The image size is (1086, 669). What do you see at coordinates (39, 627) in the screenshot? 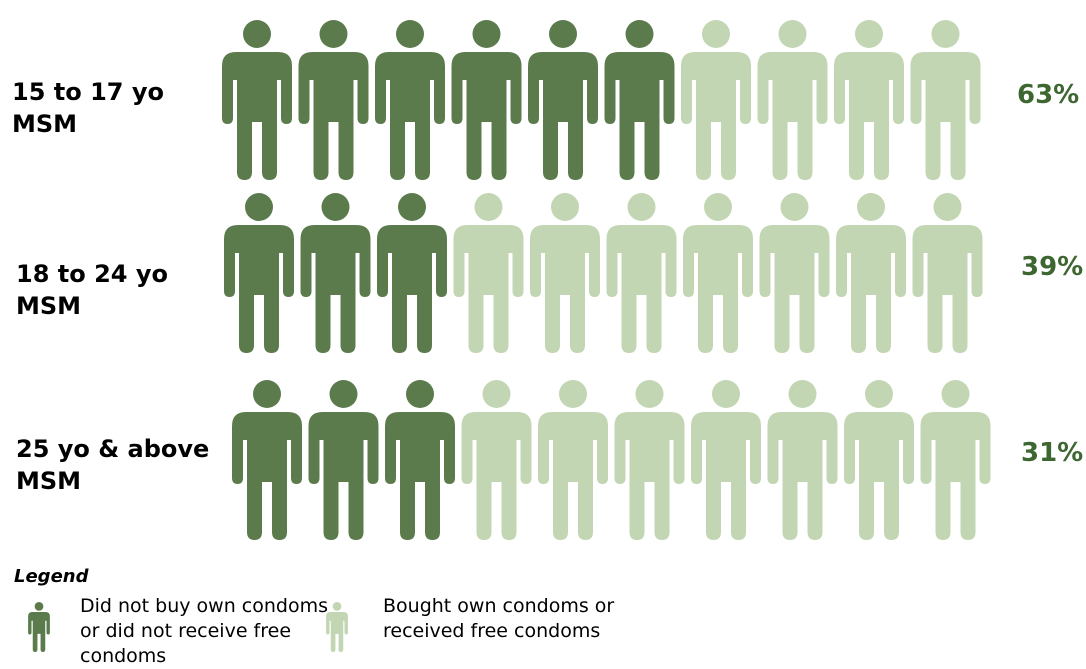
I see `legend-person-dark-icon` at bounding box center [39, 627].